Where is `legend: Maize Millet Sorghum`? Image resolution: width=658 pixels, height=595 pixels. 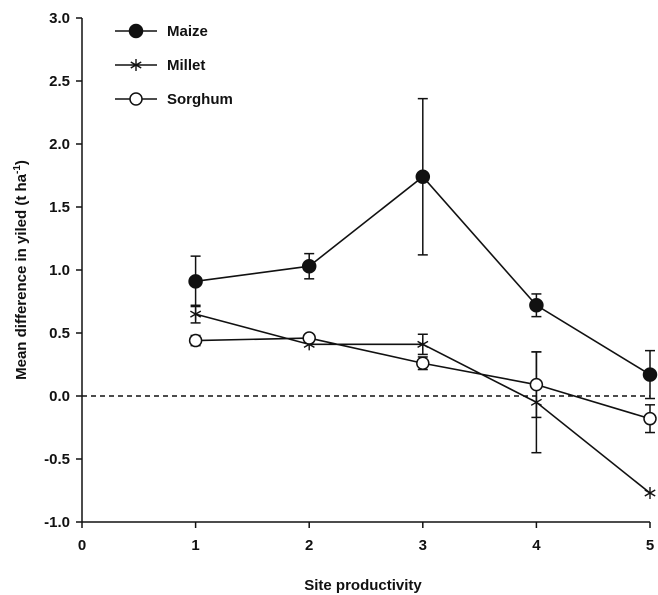 legend: Maize Millet Sorghum is located at coordinates (174, 65).